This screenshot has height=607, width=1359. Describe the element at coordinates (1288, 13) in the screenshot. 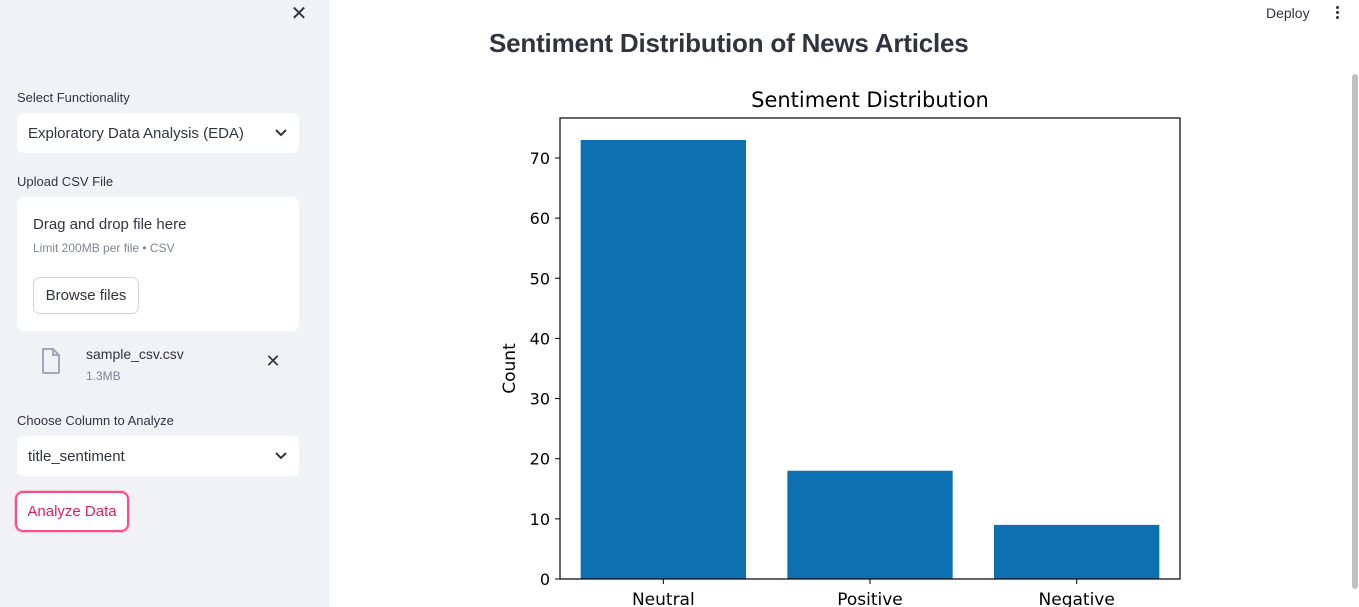

I see `deploy-button: Deploy` at that location.